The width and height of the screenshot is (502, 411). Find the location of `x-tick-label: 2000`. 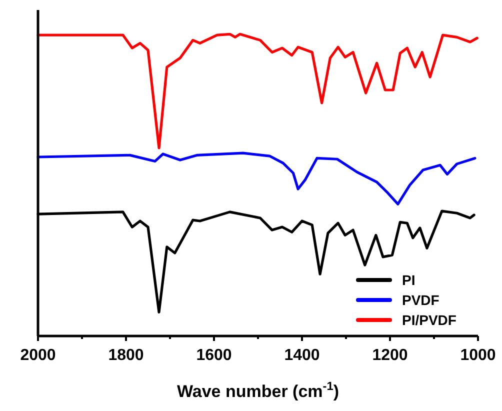

x-tick-label: 2000 is located at coordinates (38, 355).